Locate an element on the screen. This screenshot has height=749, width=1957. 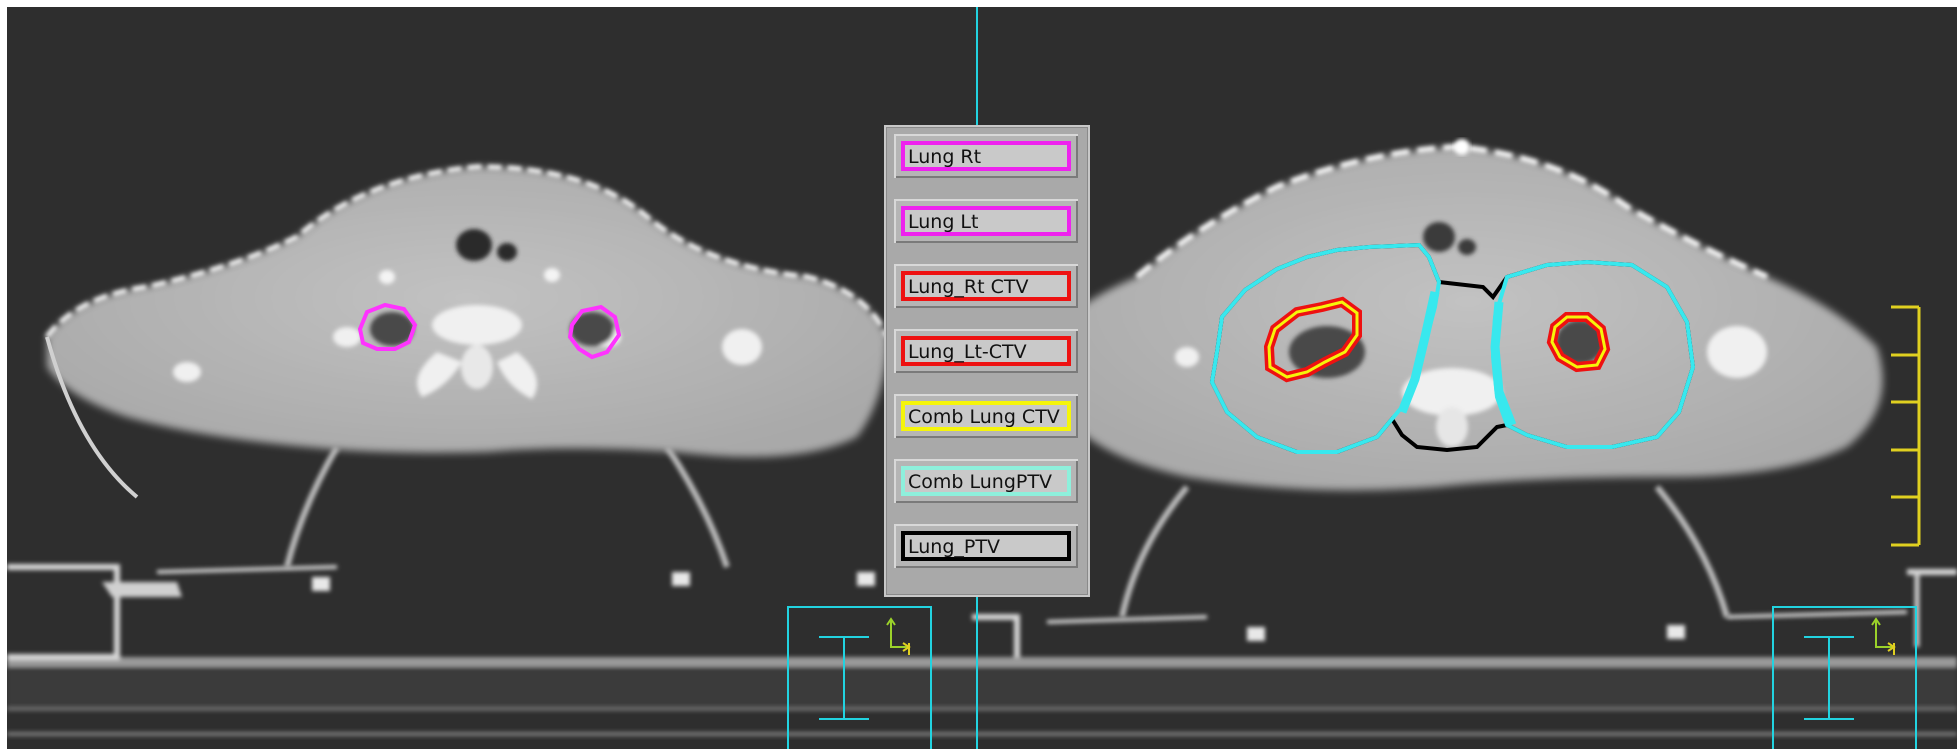
legend-label: Comb Lung CTV is located at coordinates (984, 417).